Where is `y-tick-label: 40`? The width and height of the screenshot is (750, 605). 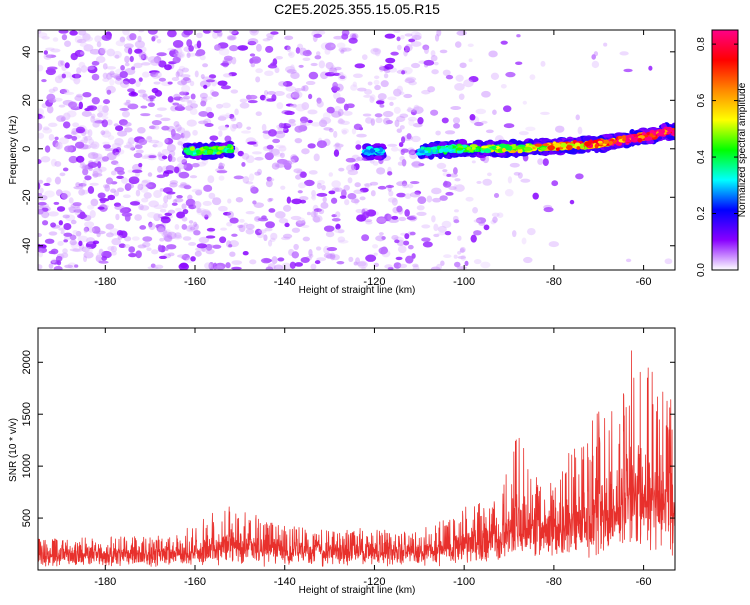 y-tick-label: 40 is located at coordinates (27, 52).